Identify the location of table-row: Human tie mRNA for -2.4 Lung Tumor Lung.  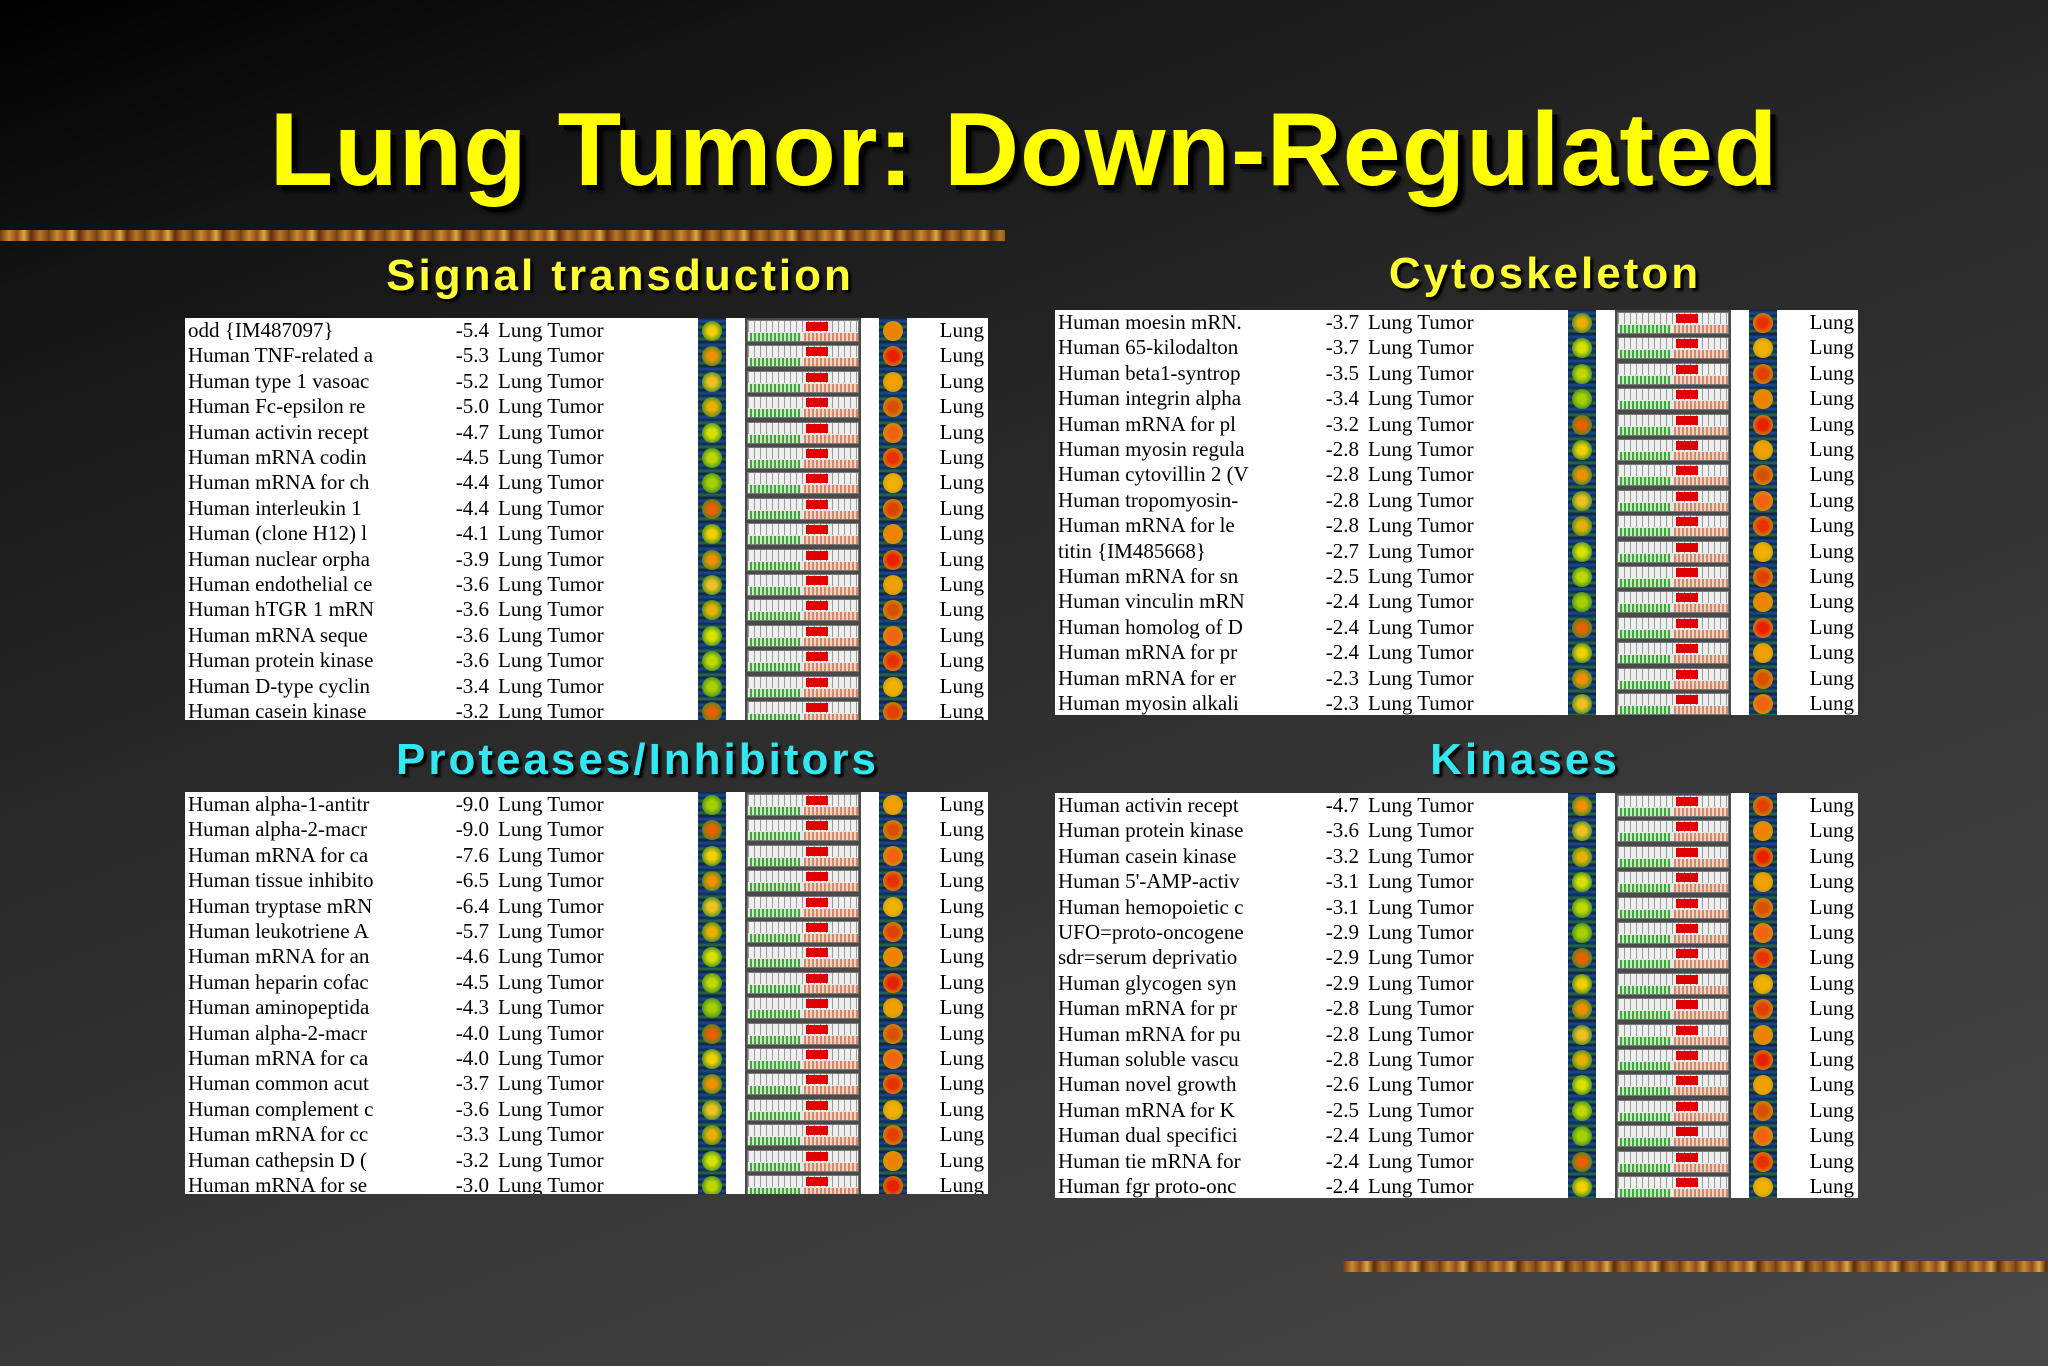
(1456, 1161).